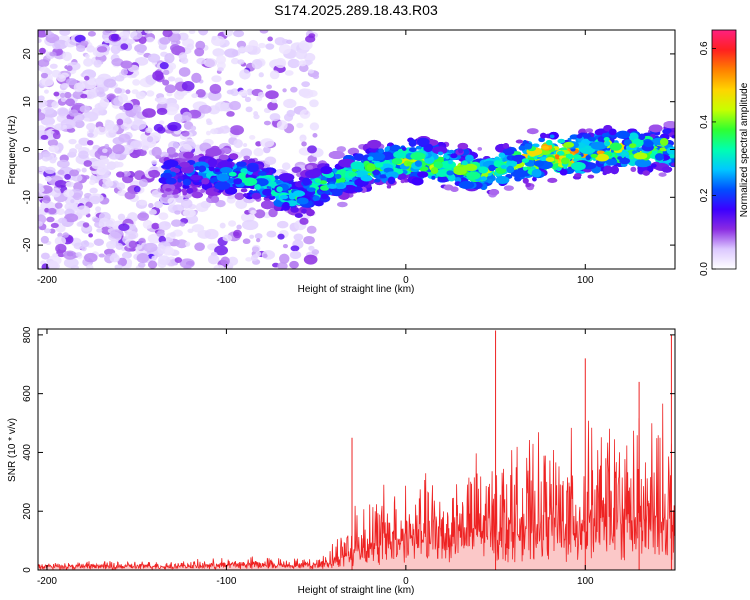  What do you see at coordinates (27, 244) in the screenshot?
I see `heatmap-y-tick-label: -20` at bounding box center [27, 244].